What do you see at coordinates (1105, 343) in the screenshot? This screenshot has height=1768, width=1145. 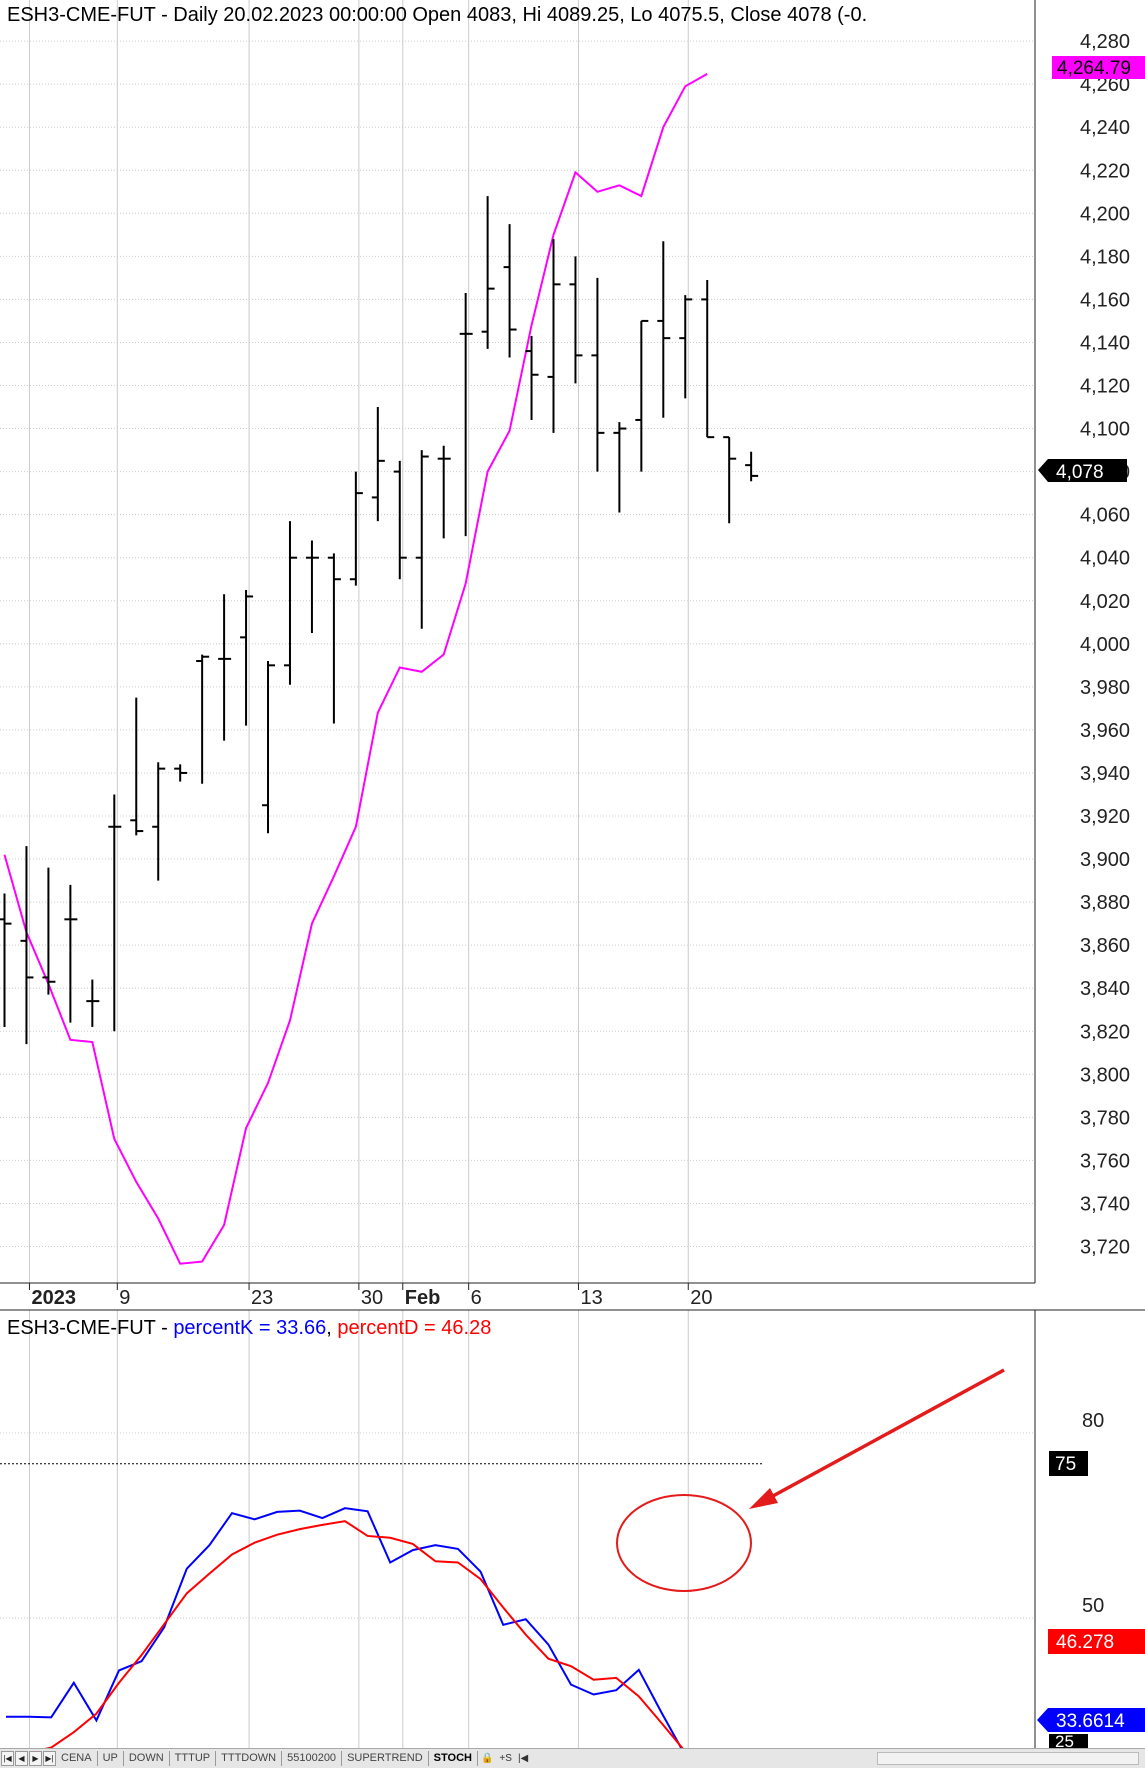 I see `price-tick-label: 4,140` at bounding box center [1105, 343].